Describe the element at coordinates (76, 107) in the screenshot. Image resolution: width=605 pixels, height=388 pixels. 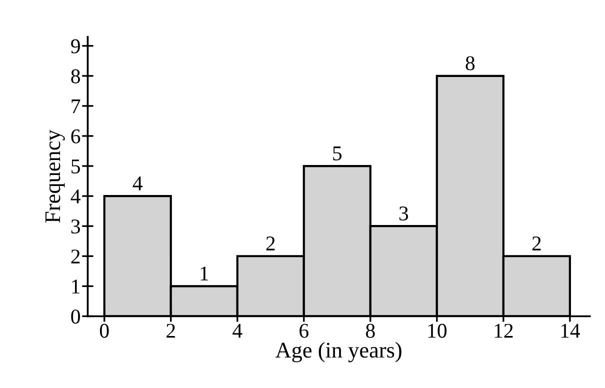
I see `y-tick-label: 7` at that location.